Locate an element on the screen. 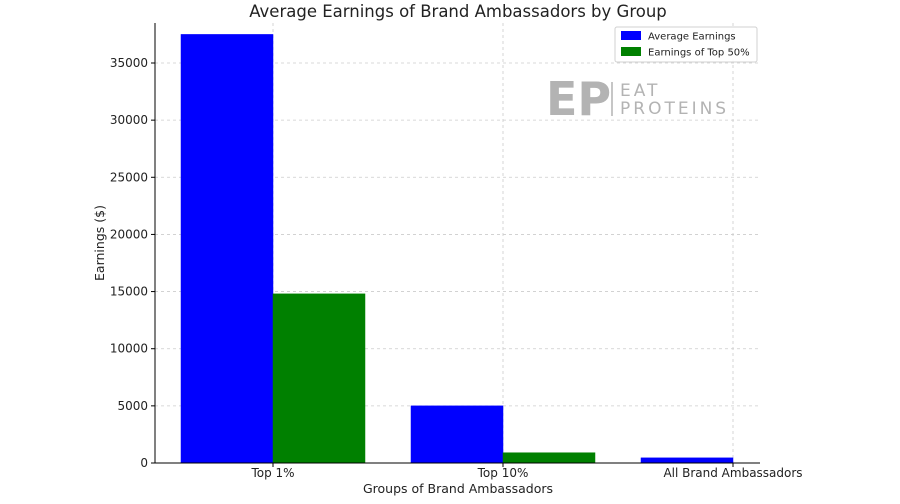  legend-frame is located at coordinates (686, 44).